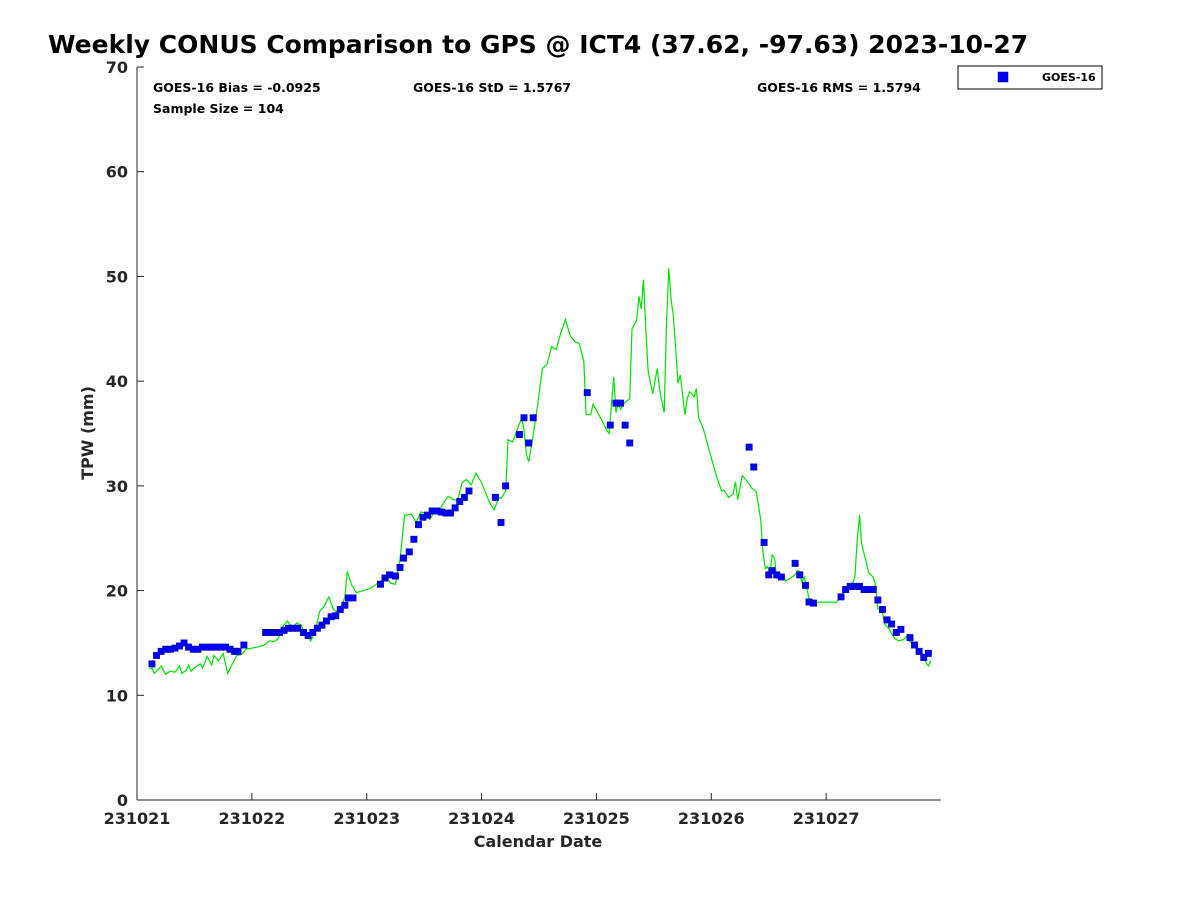  Describe the element at coordinates (218, 108) in the screenshot. I see `stat-sample-size: Sample Size = 104` at that location.